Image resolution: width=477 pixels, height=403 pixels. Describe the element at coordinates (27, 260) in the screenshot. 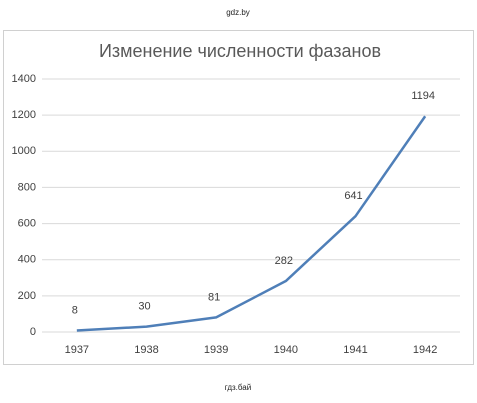

I see `y-tick-label: 400` at that location.